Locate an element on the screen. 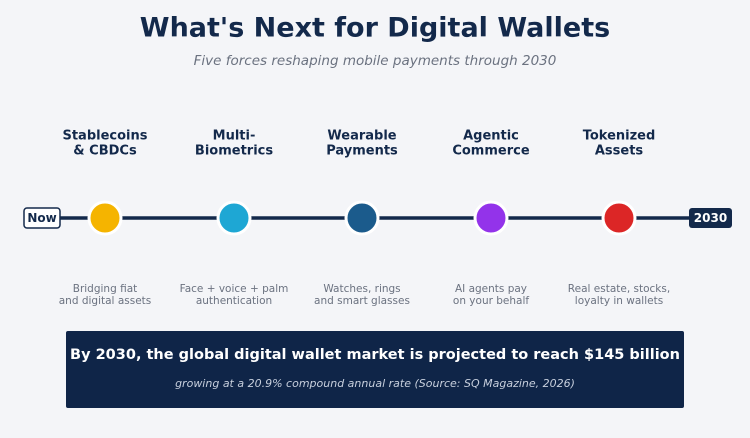  milestone-label: Commerce is located at coordinates (490, 151).